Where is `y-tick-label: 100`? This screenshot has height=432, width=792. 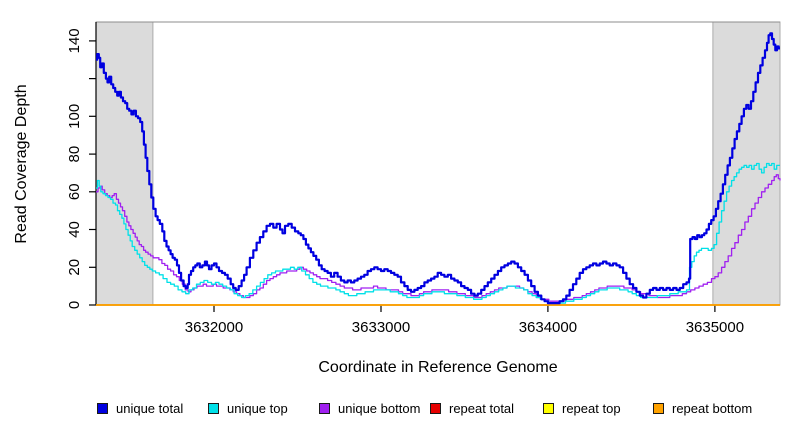
y-tick-label: 100 is located at coordinates (74, 116).